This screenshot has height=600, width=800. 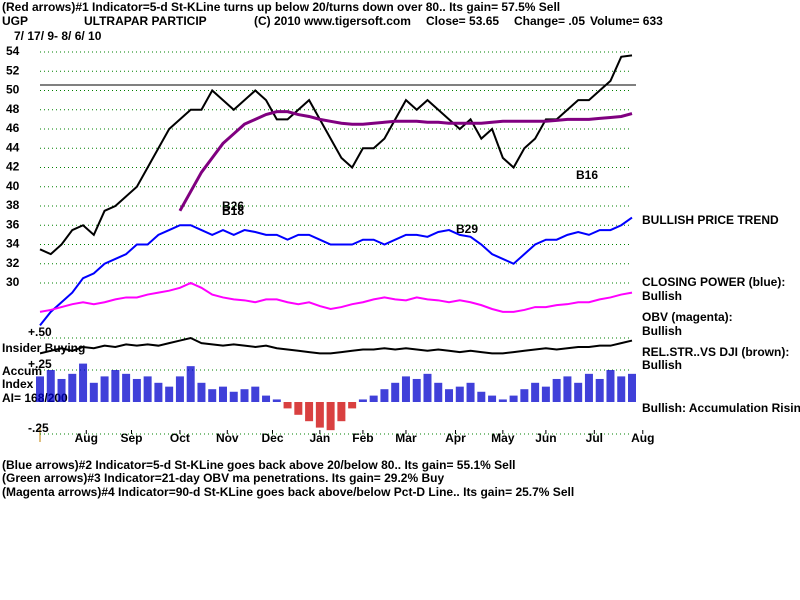 What do you see at coordinates (587, 175) in the screenshot?
I see `annotation: B16` at bounding box center [587, 175].